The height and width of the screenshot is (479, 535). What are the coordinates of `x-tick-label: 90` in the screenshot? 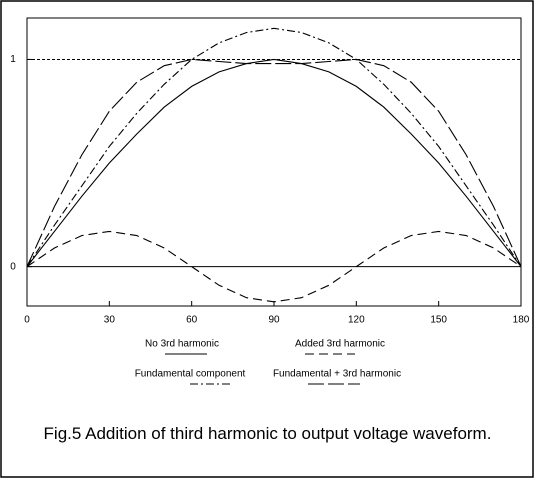 It's located at (274, 320).